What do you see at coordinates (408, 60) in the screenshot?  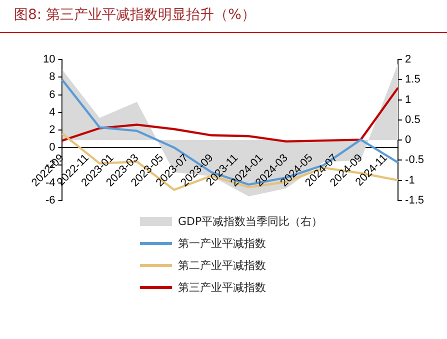 I see `y2-tick-label: 2` at bounding box center [408, 60].